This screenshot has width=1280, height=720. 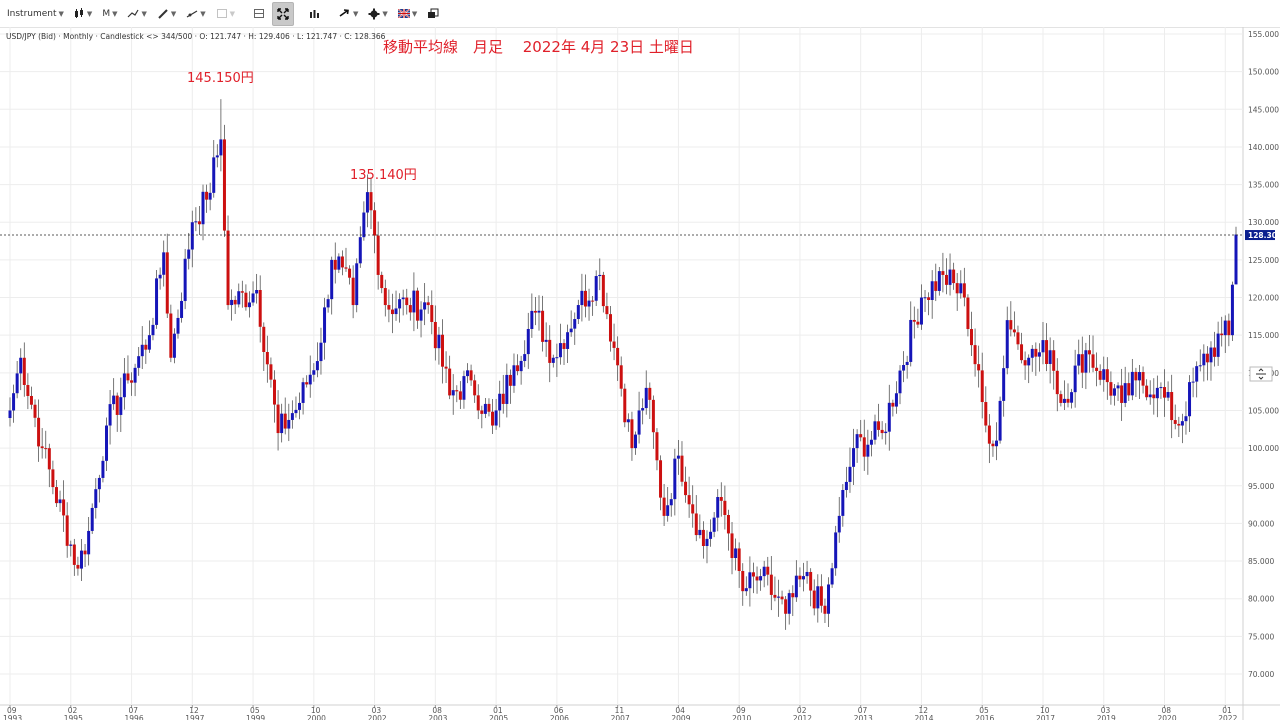 I want to click on indicator-button: ▼, so click(x=136, y=14).